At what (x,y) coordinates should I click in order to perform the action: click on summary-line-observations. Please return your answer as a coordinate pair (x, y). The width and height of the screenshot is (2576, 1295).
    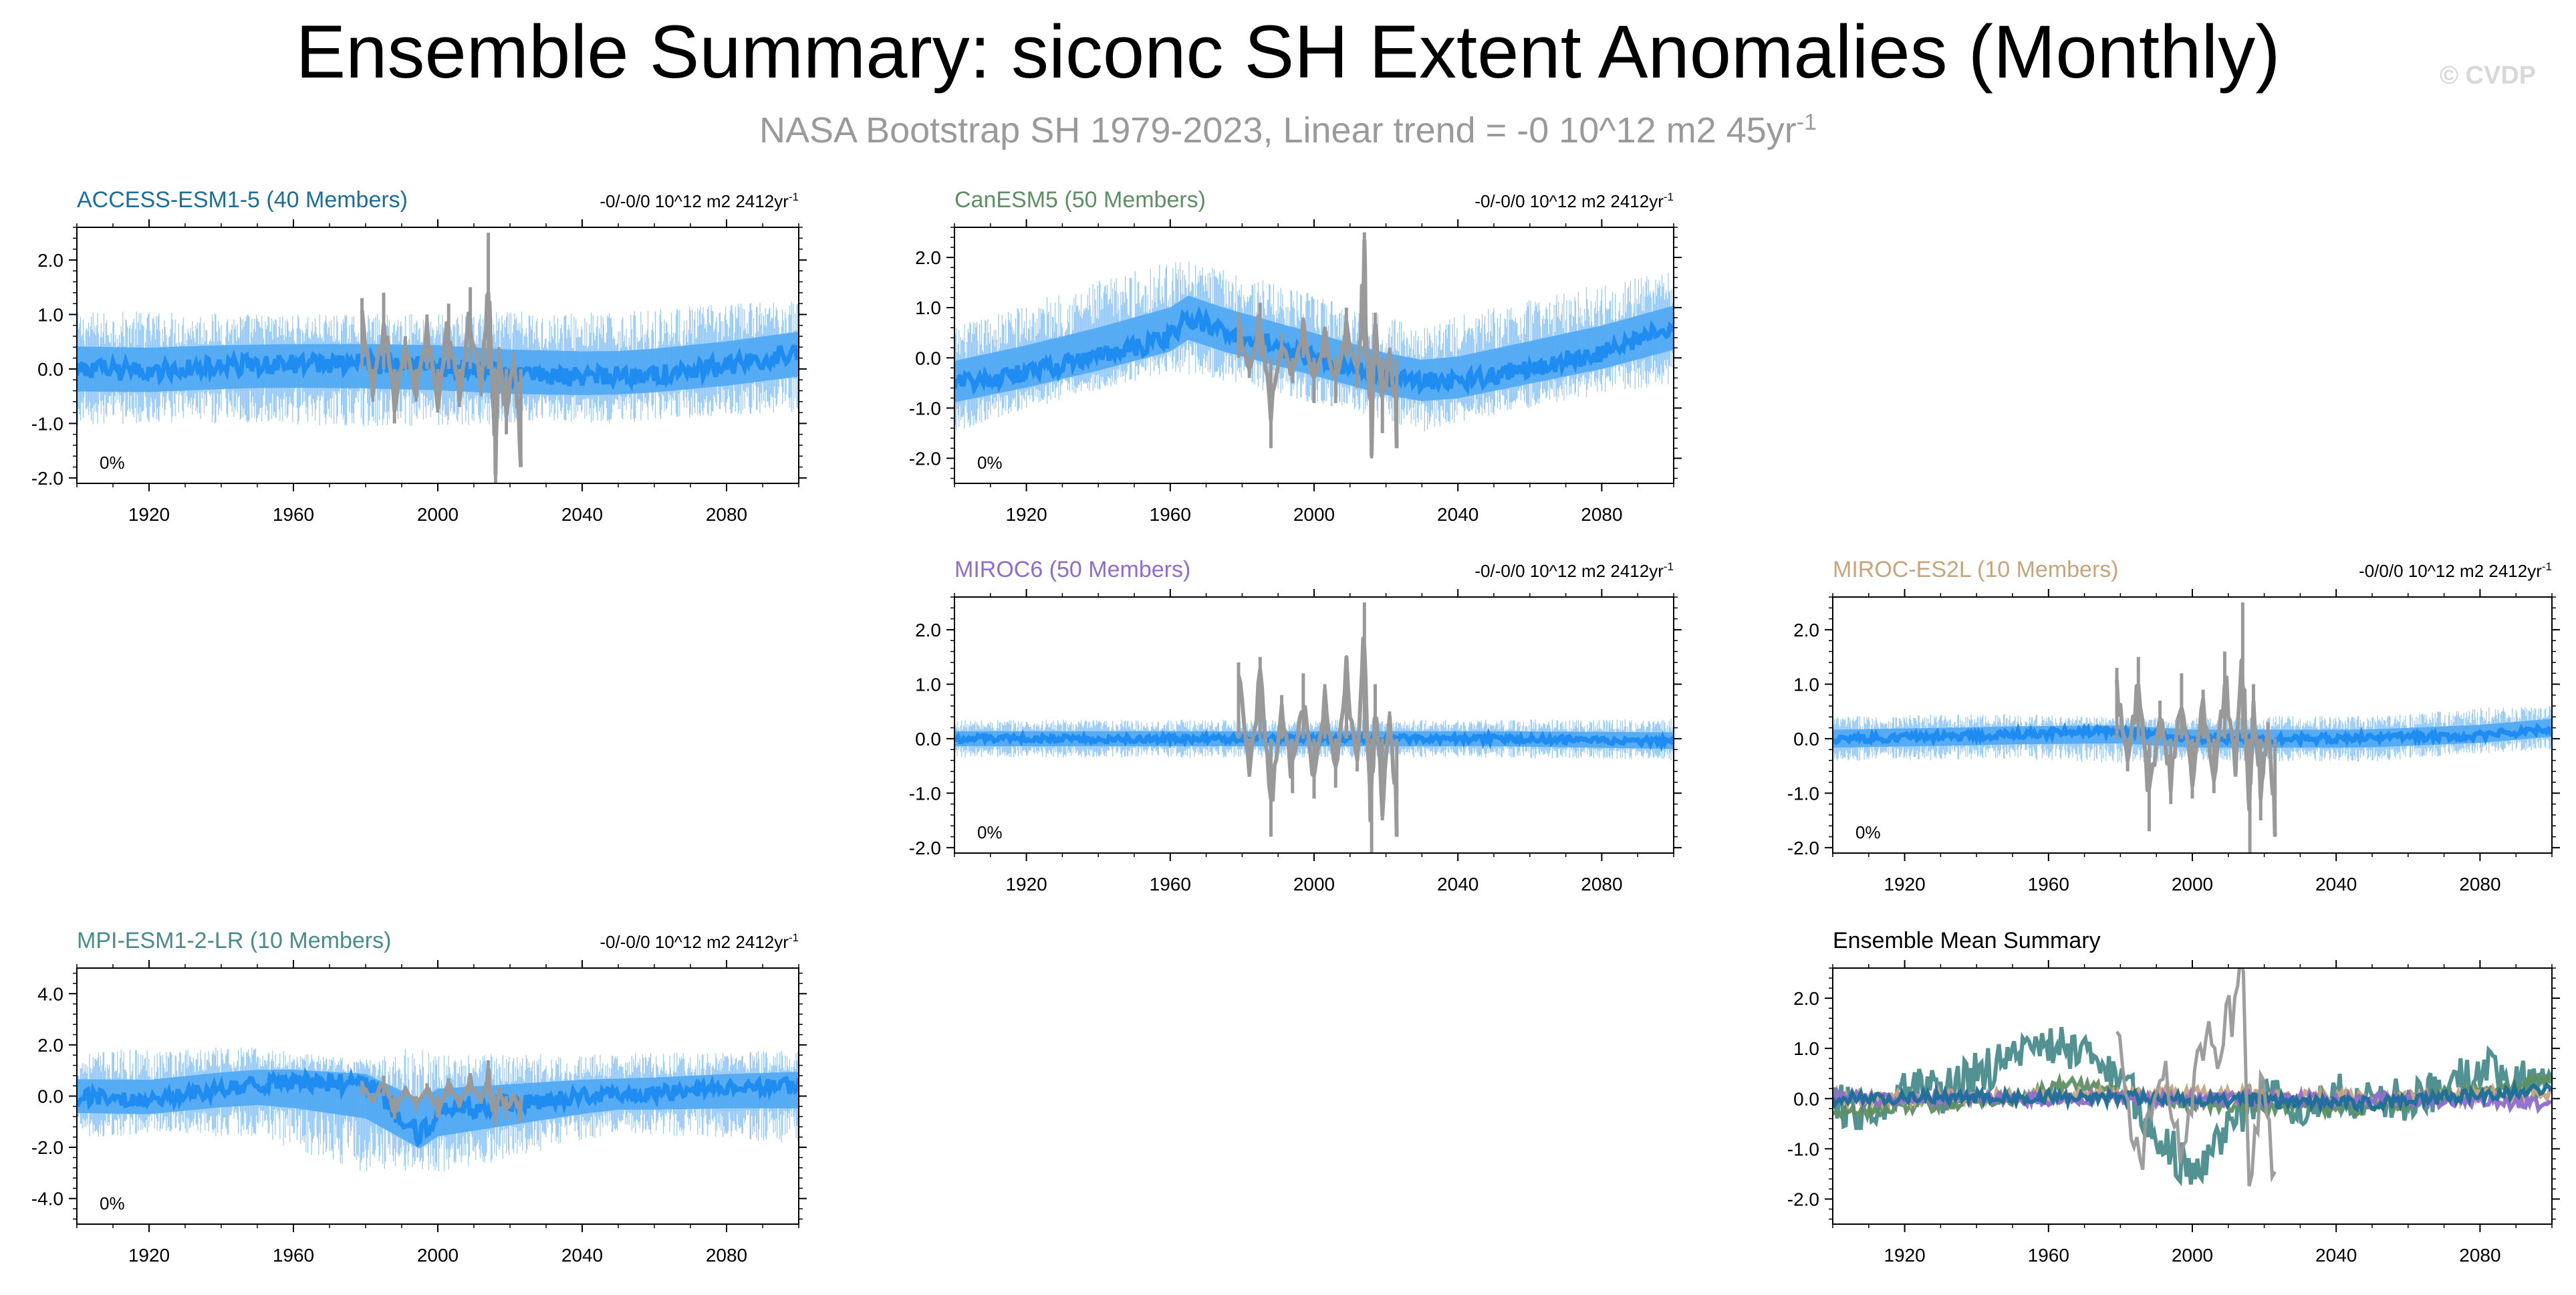
    Looking at the image, I should click on (2196, 1077).